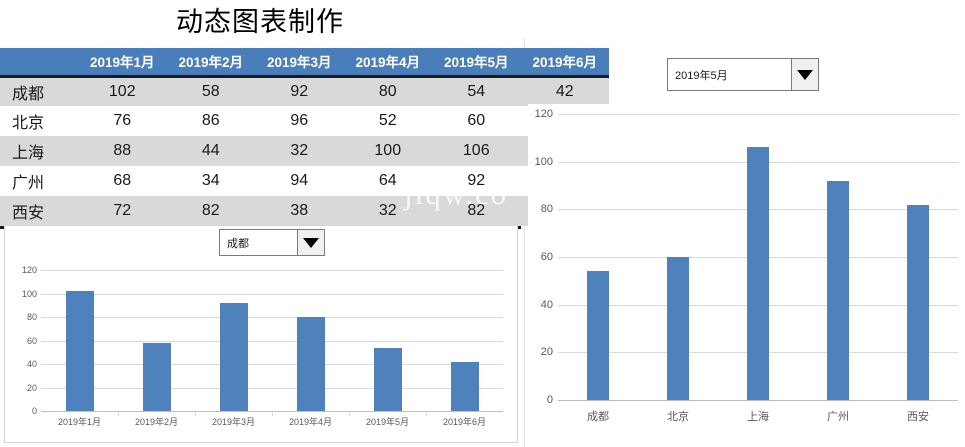 The height and width of the screenshot is (447, 965). Describe the element at coordinates (838, 417) in the screenshot. I see `x-axis-tick-label: 广州` at that location.